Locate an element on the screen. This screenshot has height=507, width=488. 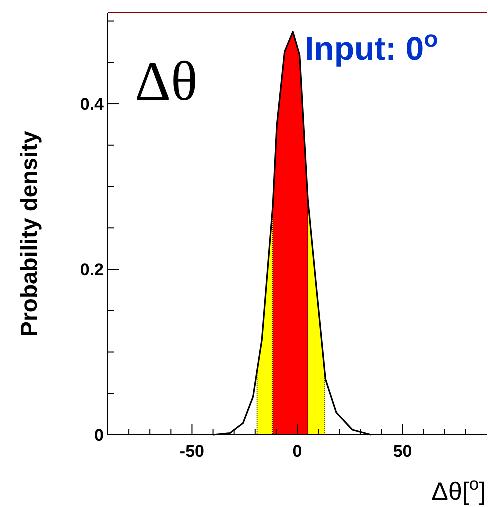
y-tick-label: 0 is located at coordinates (99, 435).